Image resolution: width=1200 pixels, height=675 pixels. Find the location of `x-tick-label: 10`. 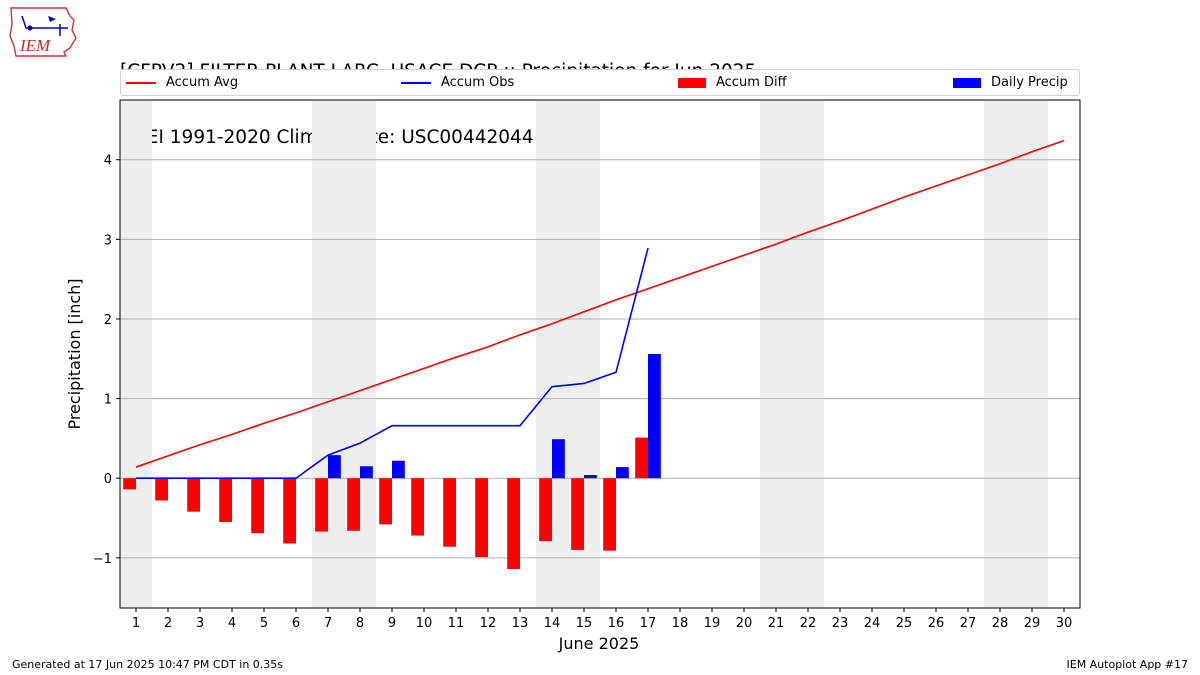

x-tick-label: 10 is located at coordinates (424, 623).